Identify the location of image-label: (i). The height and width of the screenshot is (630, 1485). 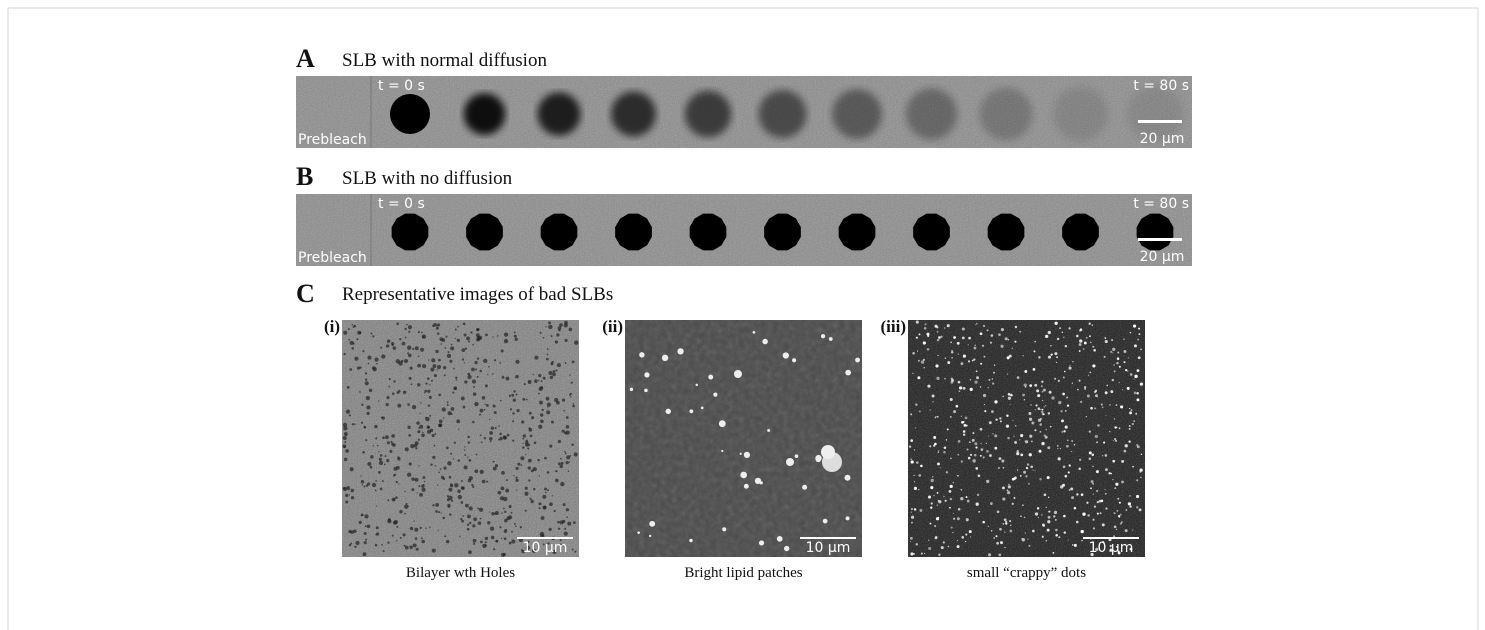
(332, 326).